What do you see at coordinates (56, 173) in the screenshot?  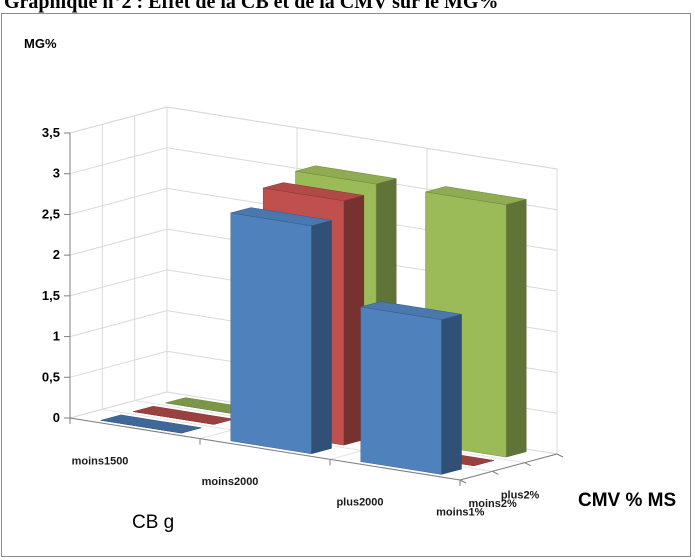 I see `y-tick-label: 3` at bounding box center [56, 173].